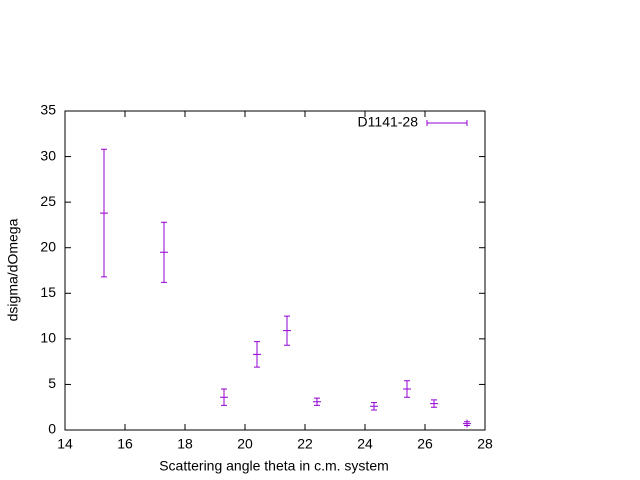  Describe the element at coordinates (48, 246) in the screenshot. I see `y-tick-label: 20` at that location.